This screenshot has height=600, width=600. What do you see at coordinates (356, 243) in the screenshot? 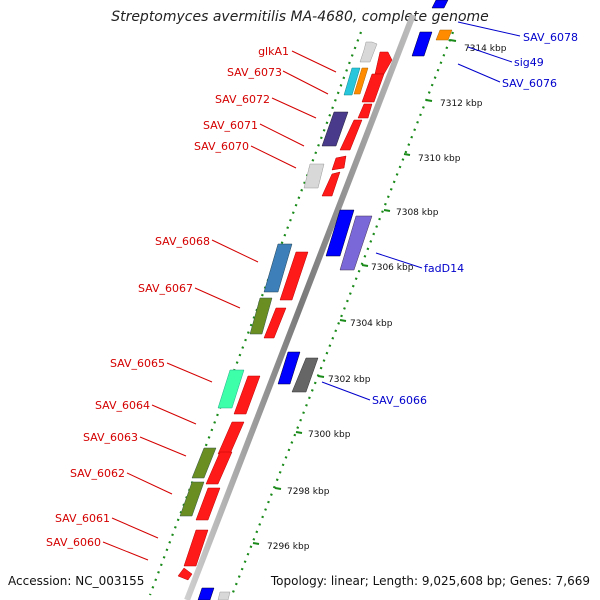
I see `gene-arrow-fadD14` at bounding box center [356, 243].